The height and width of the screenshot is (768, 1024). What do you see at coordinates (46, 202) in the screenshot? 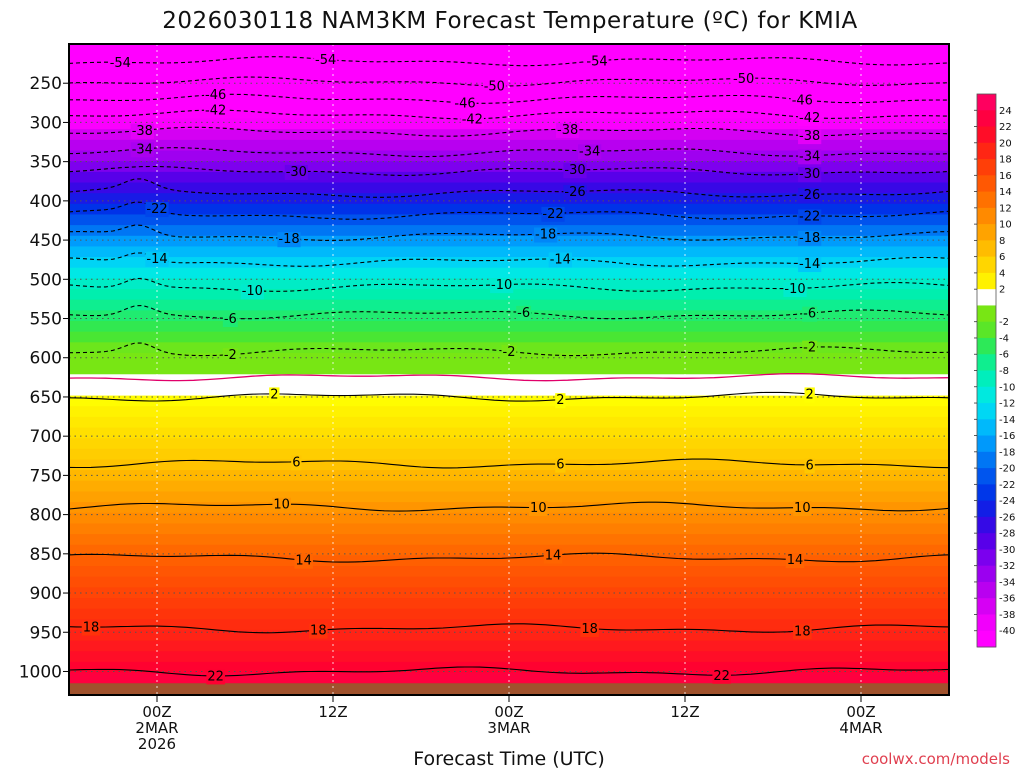
I see `y-tick-label: 400` at bounding box center [46, 202].